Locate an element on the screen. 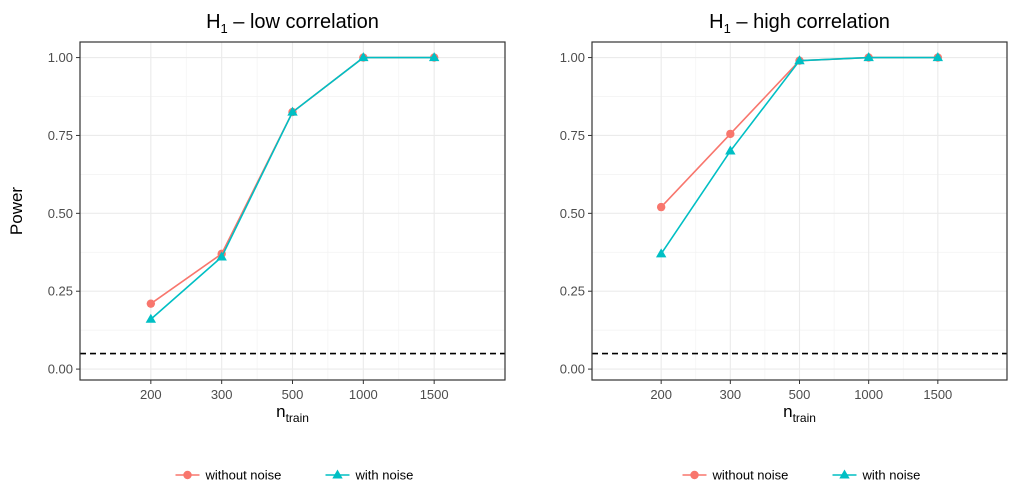  title-rest: – high correlation is located at coordinates (810, 22).